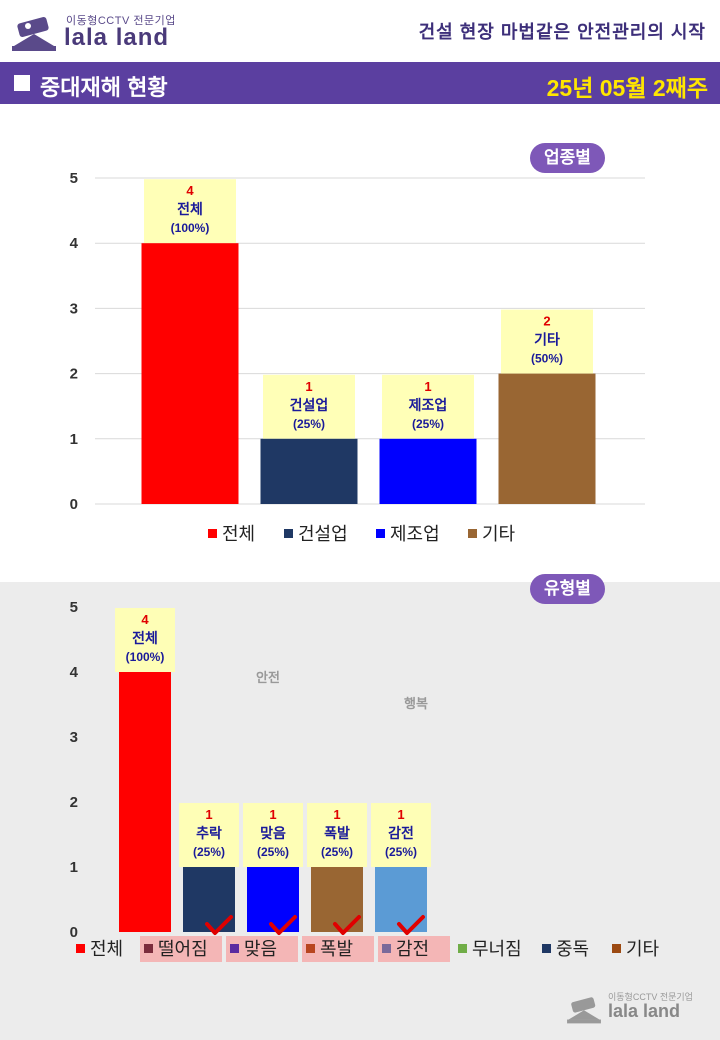  What do you see at coordinates (260, 949) in the screenshot?
I see `legend-label: 맞음` at bounding box center [260, 949].